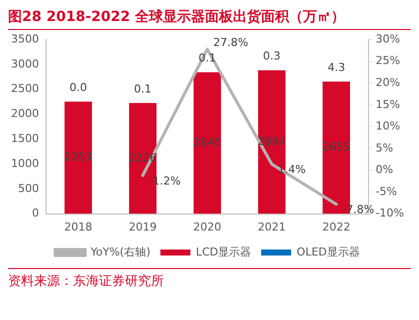 Image resolution: width=419 pixels, height=320 pixels. What do you see at coordinates (24, 89) in the screenshot?
I see `y-tick-label: 2500` at bounding box center [24, 89].